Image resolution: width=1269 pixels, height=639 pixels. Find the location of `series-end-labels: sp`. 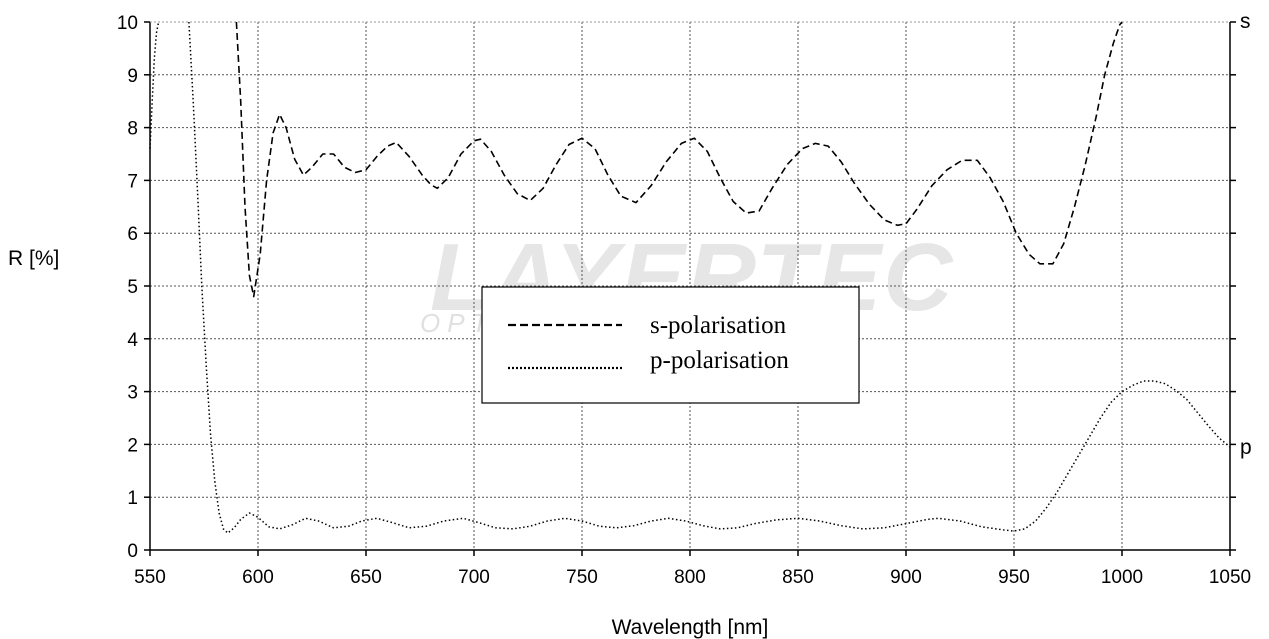

series-end-labels: sp is located at coordinates (1246, 234).